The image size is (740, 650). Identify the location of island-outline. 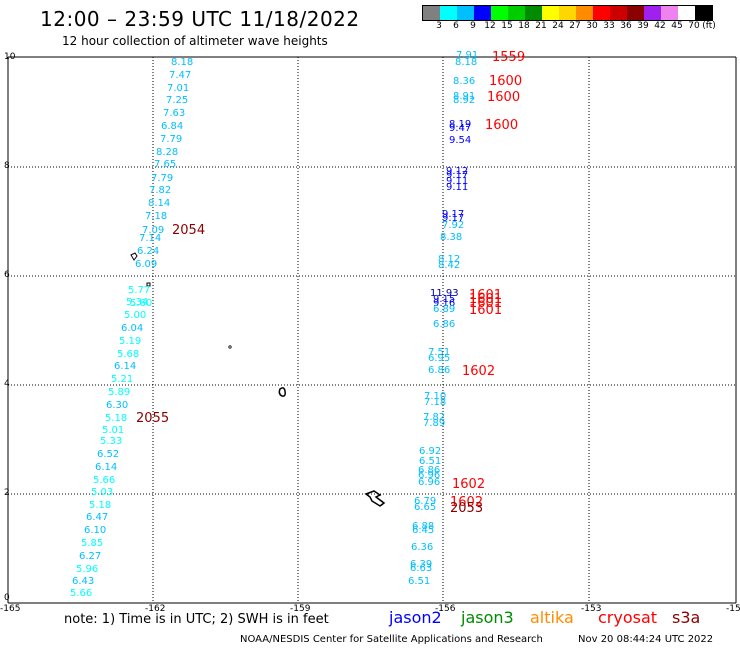
(230, 347).